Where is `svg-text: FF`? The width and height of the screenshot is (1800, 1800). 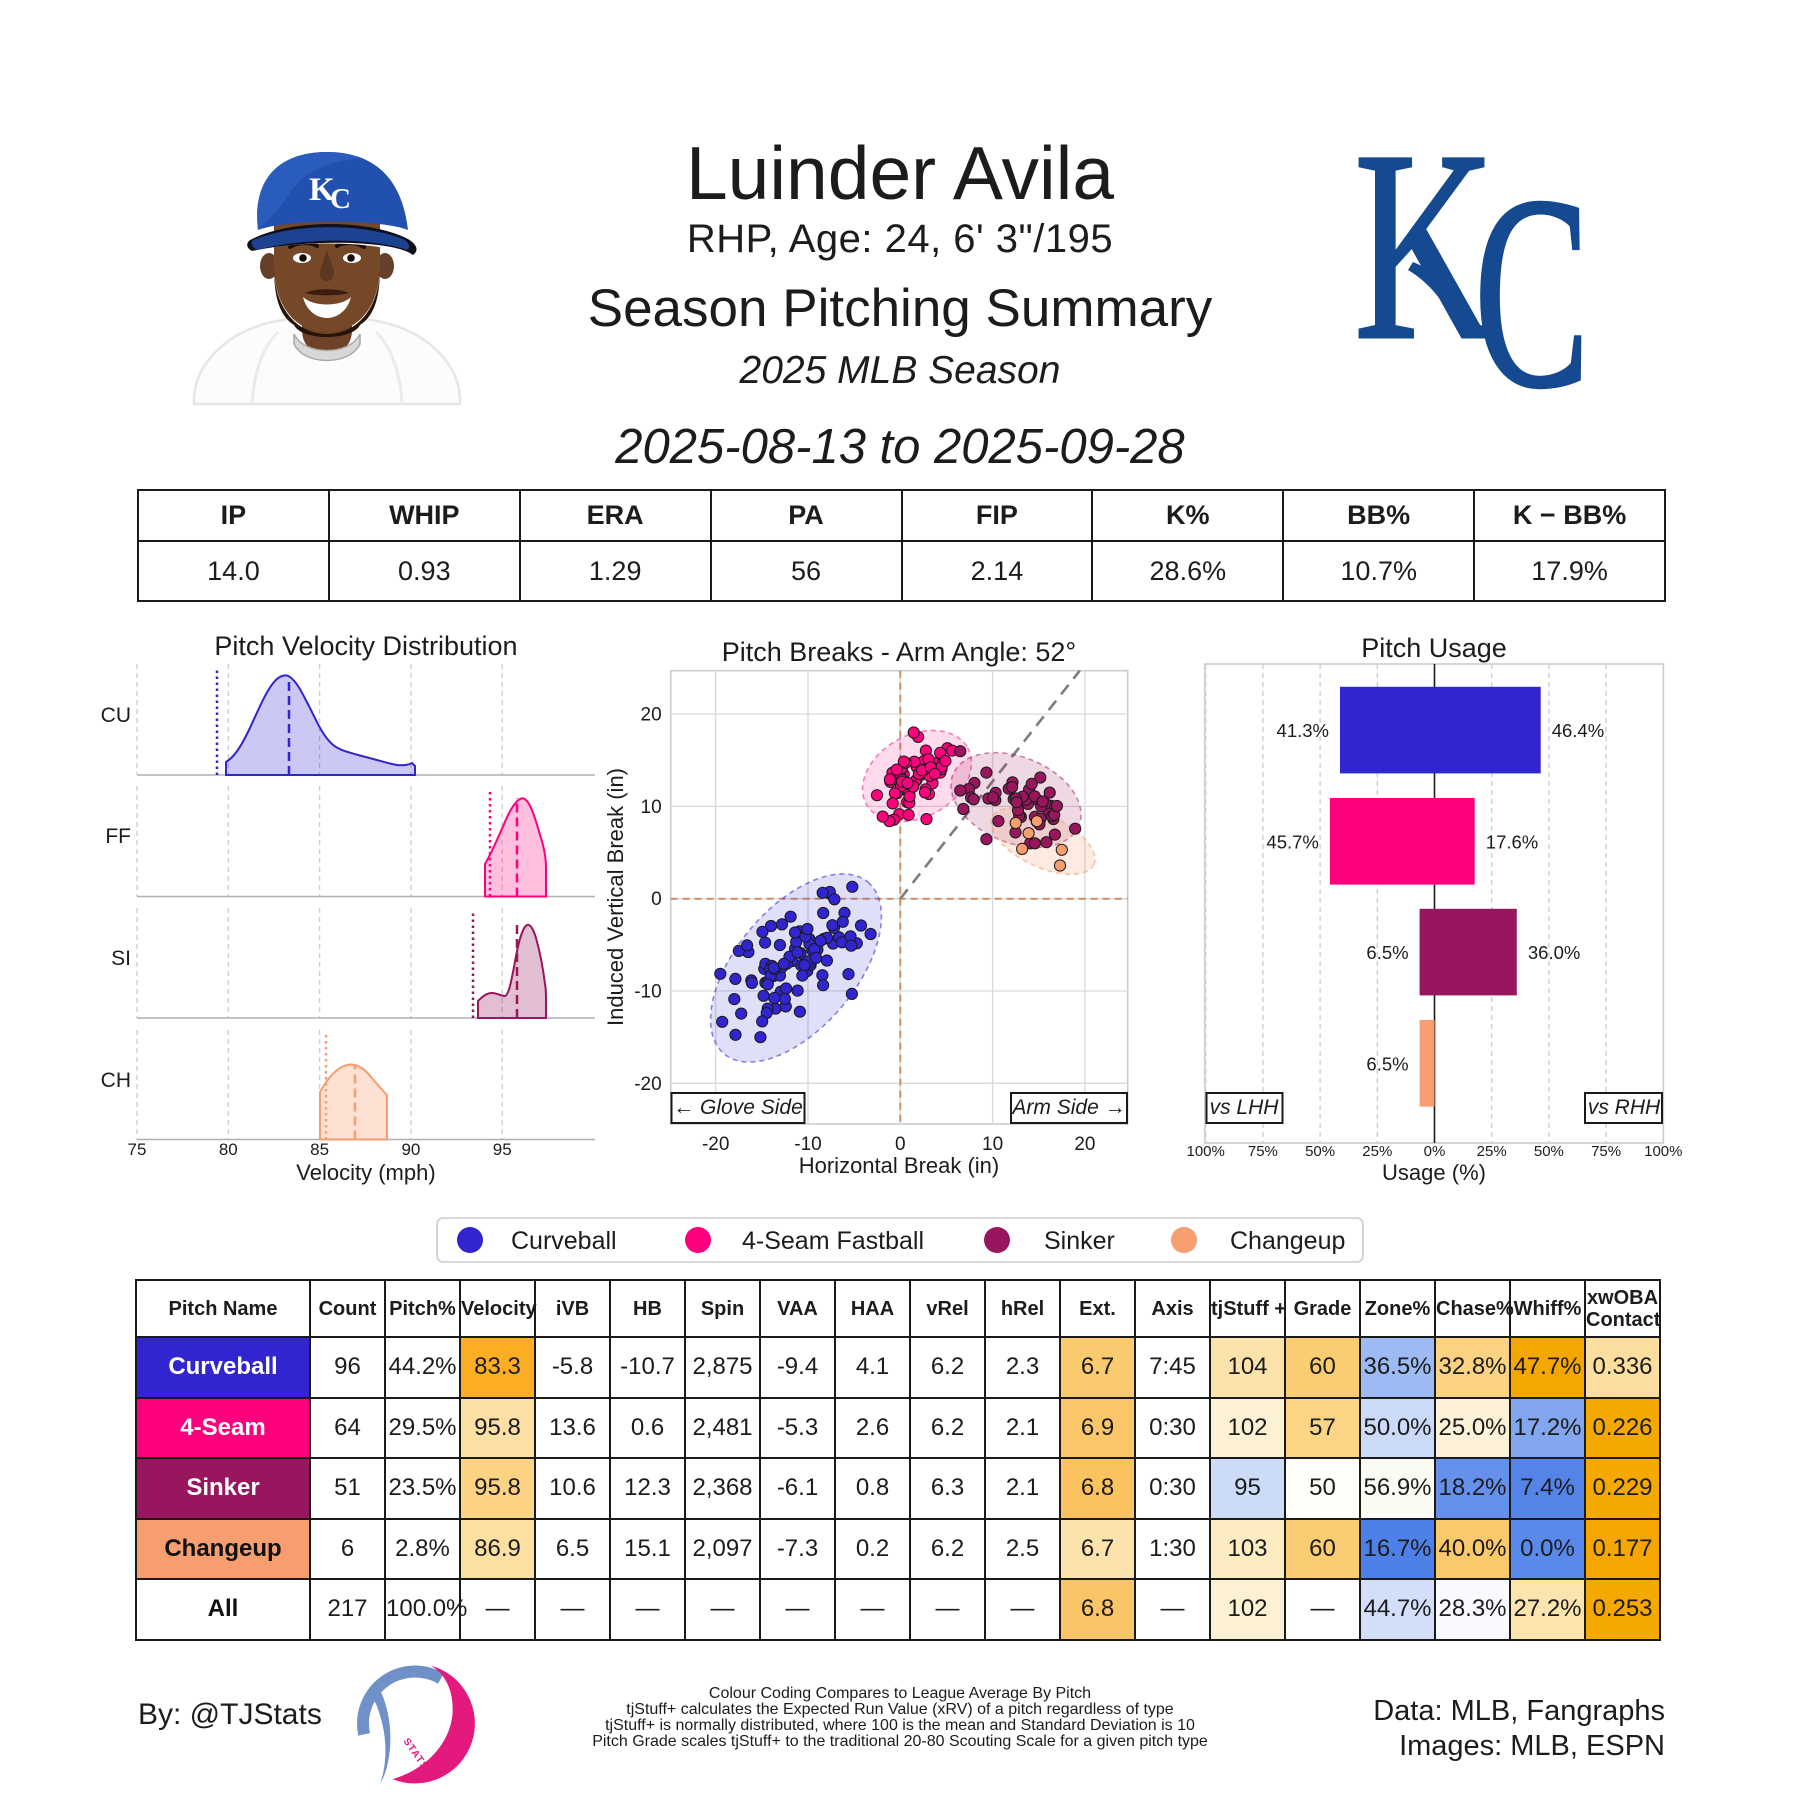 svg-text: FF is located at coordinates (118, 836).